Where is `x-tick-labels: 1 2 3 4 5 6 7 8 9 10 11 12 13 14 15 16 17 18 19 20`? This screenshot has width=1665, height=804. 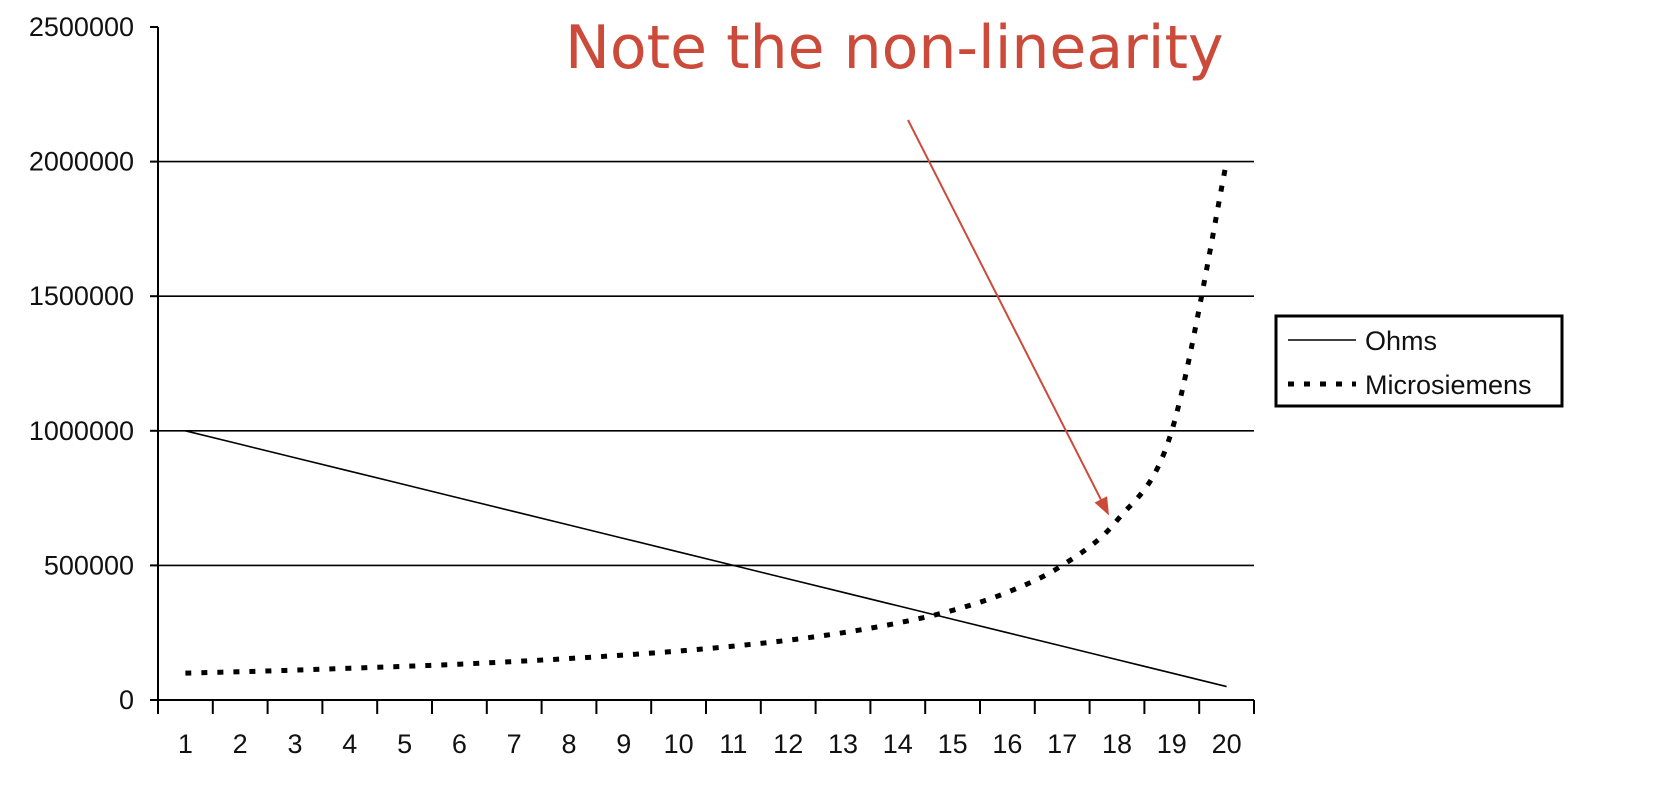 x-tick-labels: 1 2 3 4 5 6 7 8 9 10 11 12 13 14 15 16 17 18 19 20 is located at coordinates (706, 729).